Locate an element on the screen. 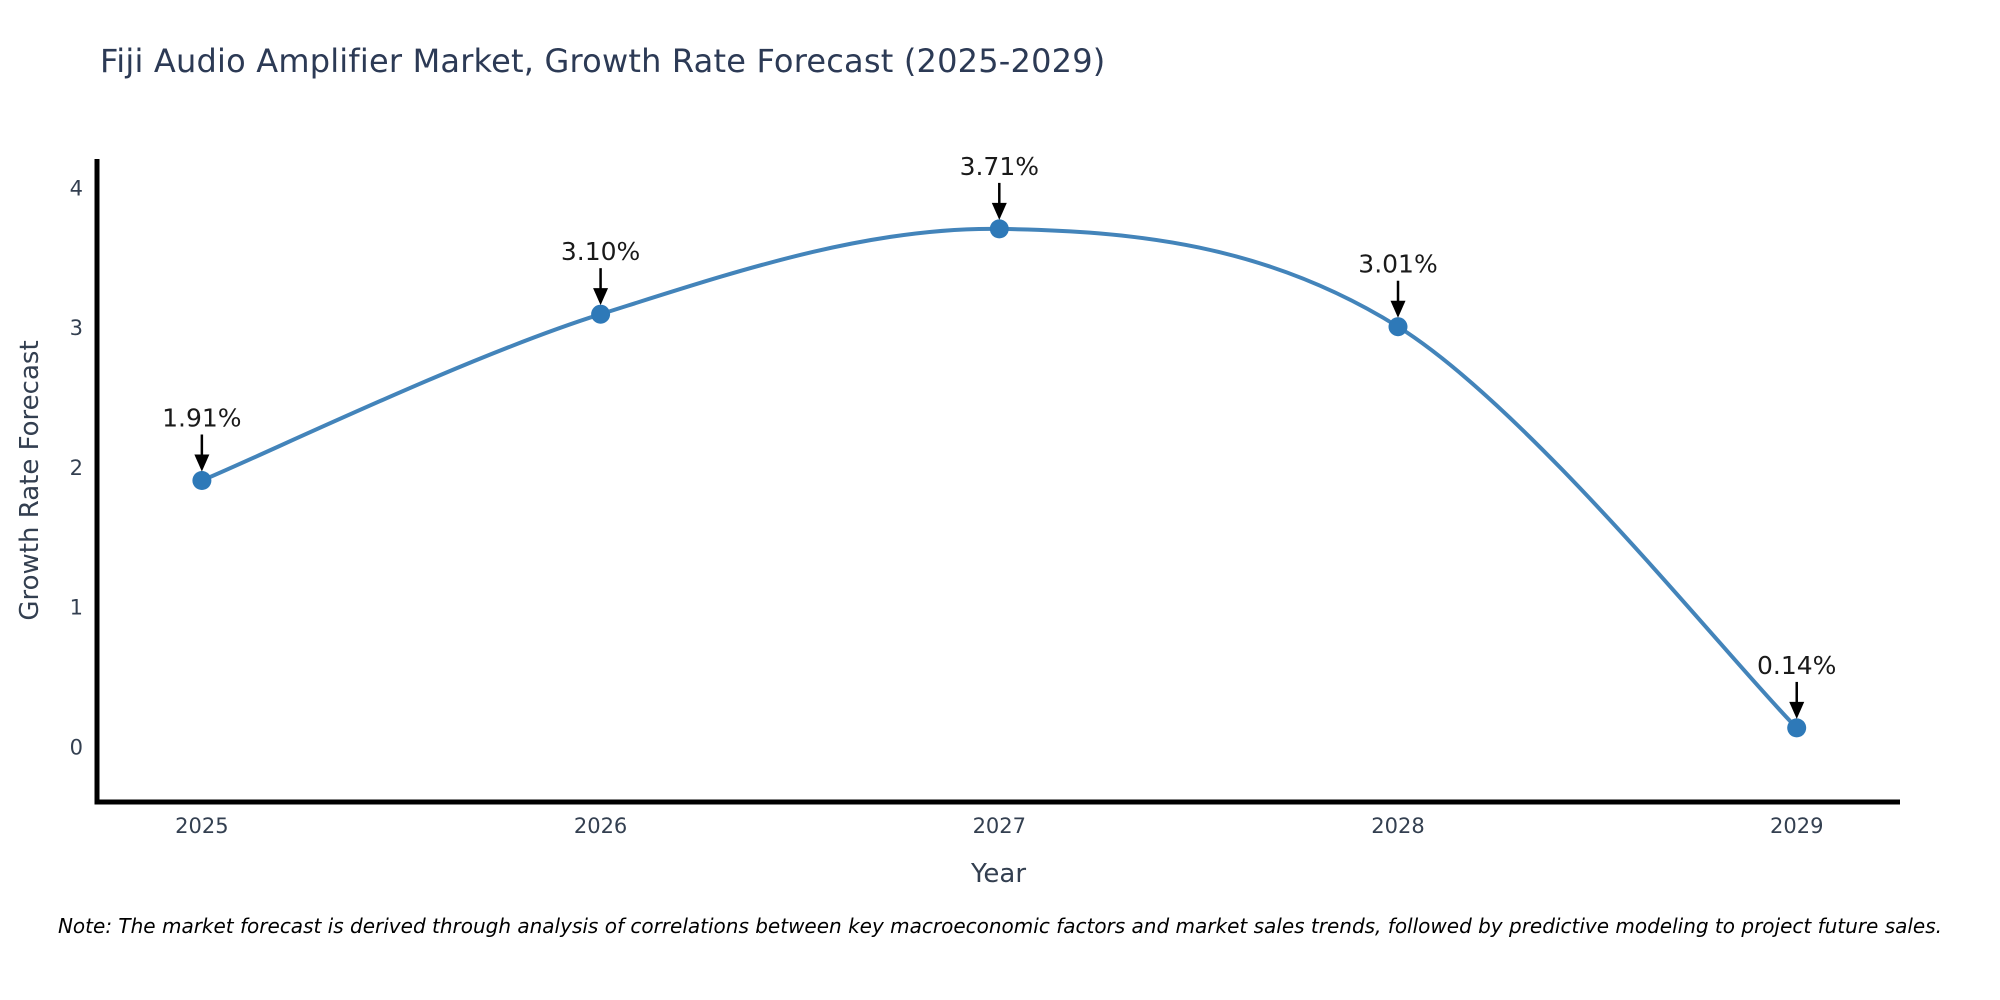 Image resolution: width=2000 pixels, height=1000 pixels. point-label: 3.71% is located at coordinates (999, 166).